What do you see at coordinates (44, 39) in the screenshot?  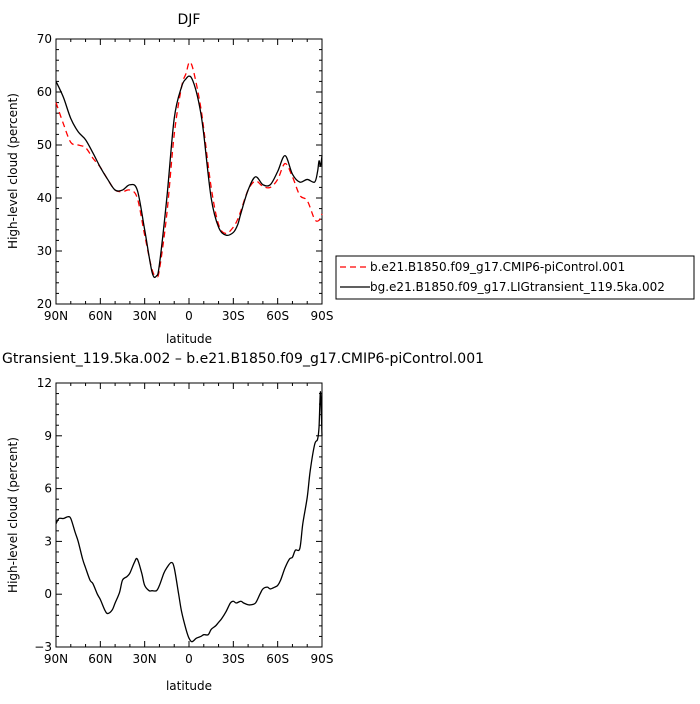 I see `top-y-tick-label: 70` at bounding box center [44, 39].